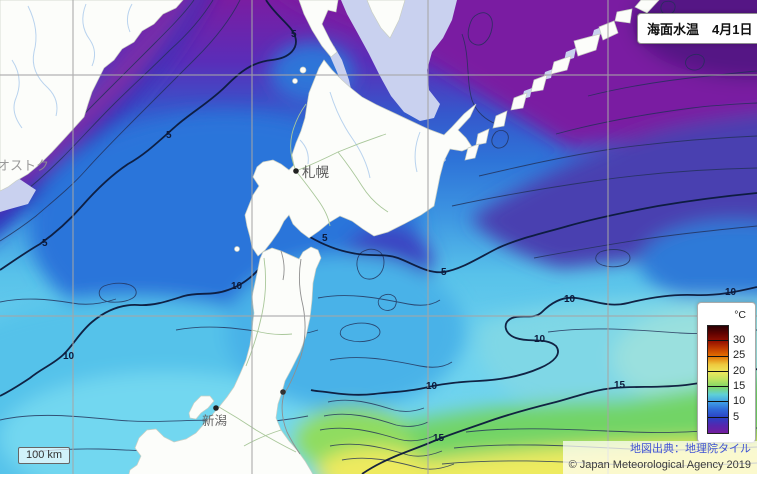  Describe the element at coordinates (739, 340) in the screenshot. I see `legend-tick-30: 30` at that location.